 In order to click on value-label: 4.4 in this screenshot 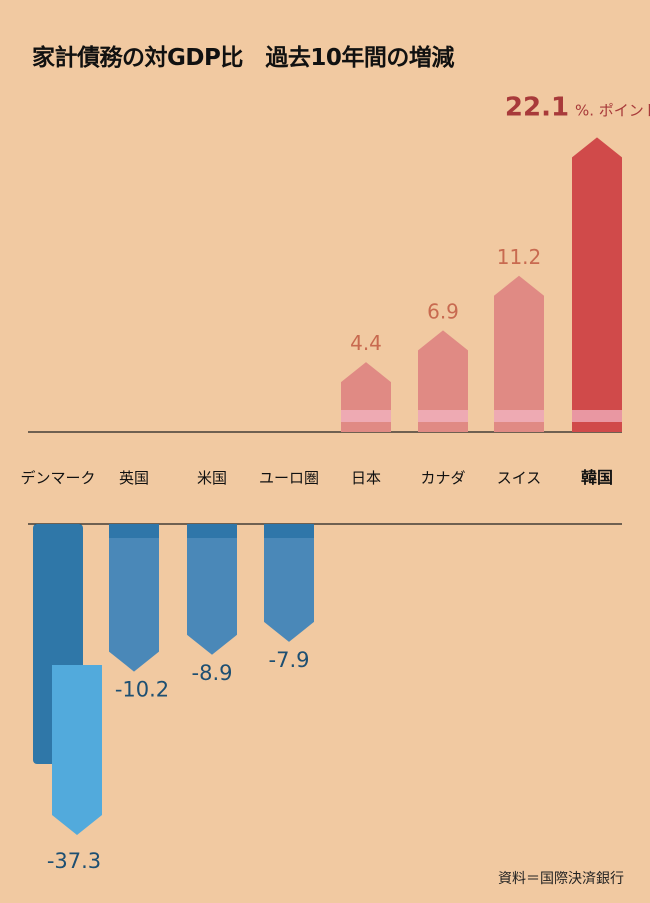, I will do `click(366, 343)`.